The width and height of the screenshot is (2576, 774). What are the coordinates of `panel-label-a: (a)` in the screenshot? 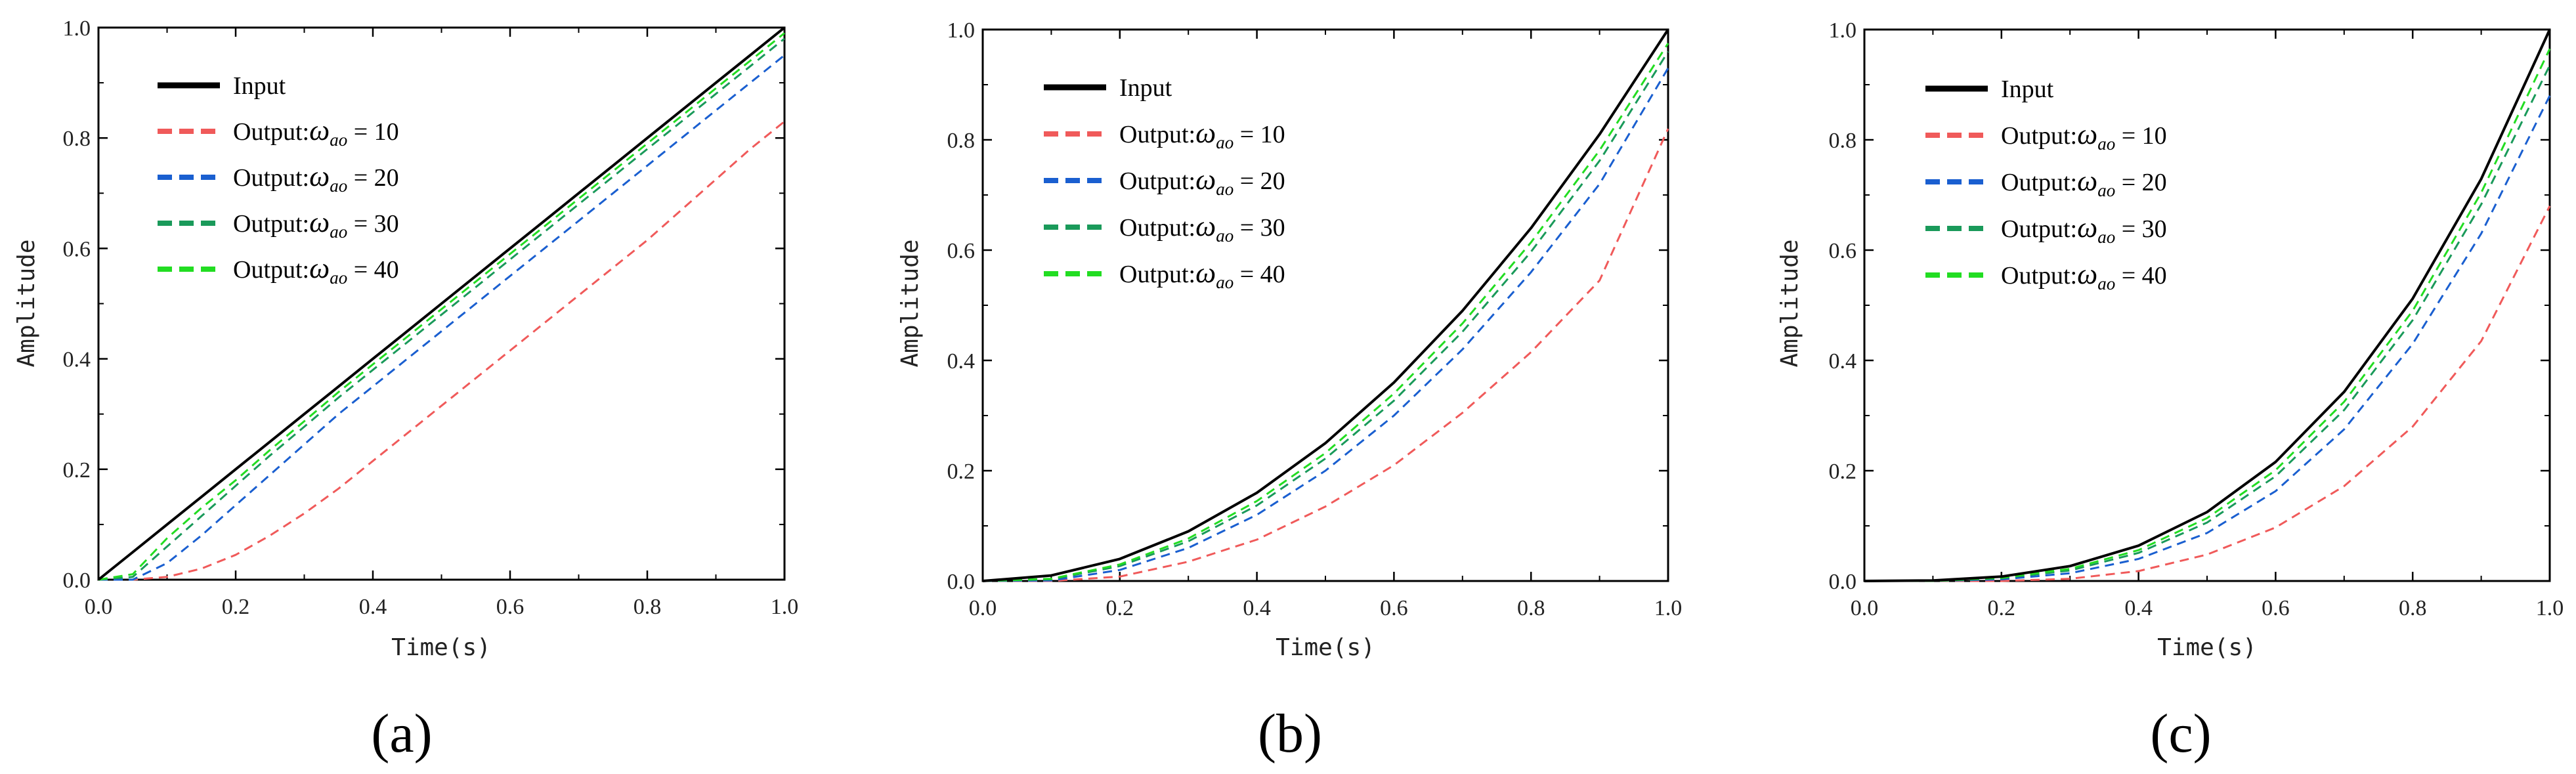 It's located at (401, 733).